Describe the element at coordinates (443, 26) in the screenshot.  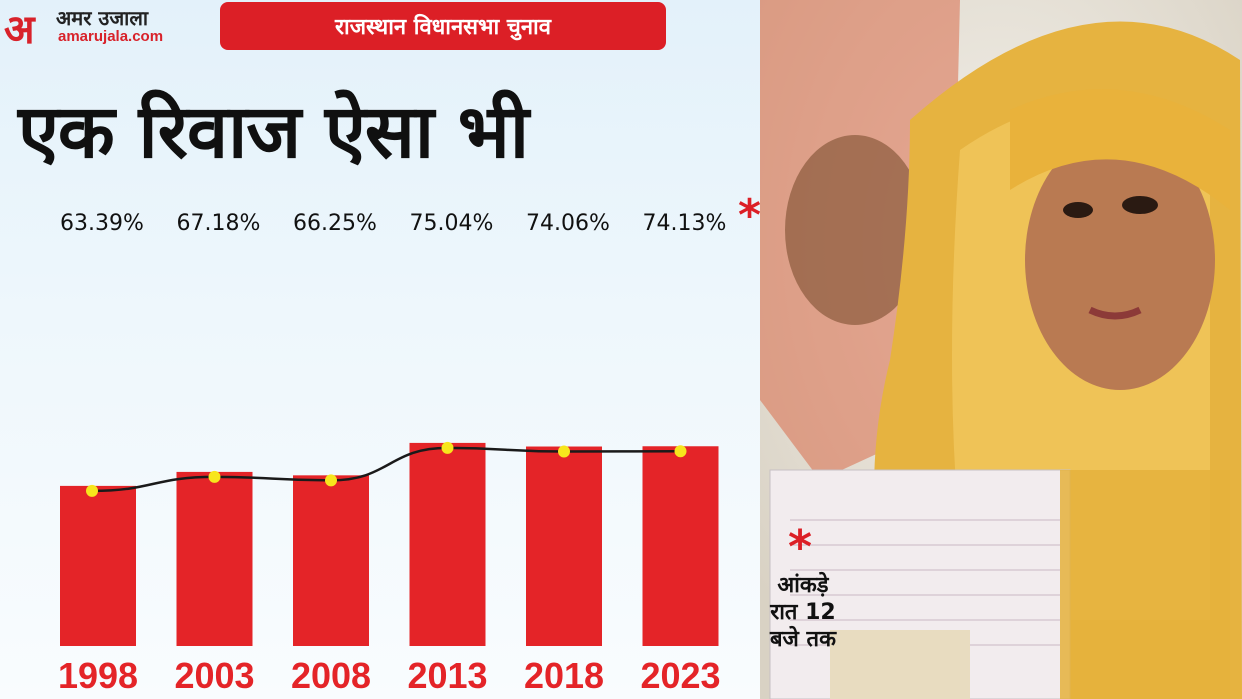
I see `section-banner: राजस्थान विधानसभा चुनाव` at that location.